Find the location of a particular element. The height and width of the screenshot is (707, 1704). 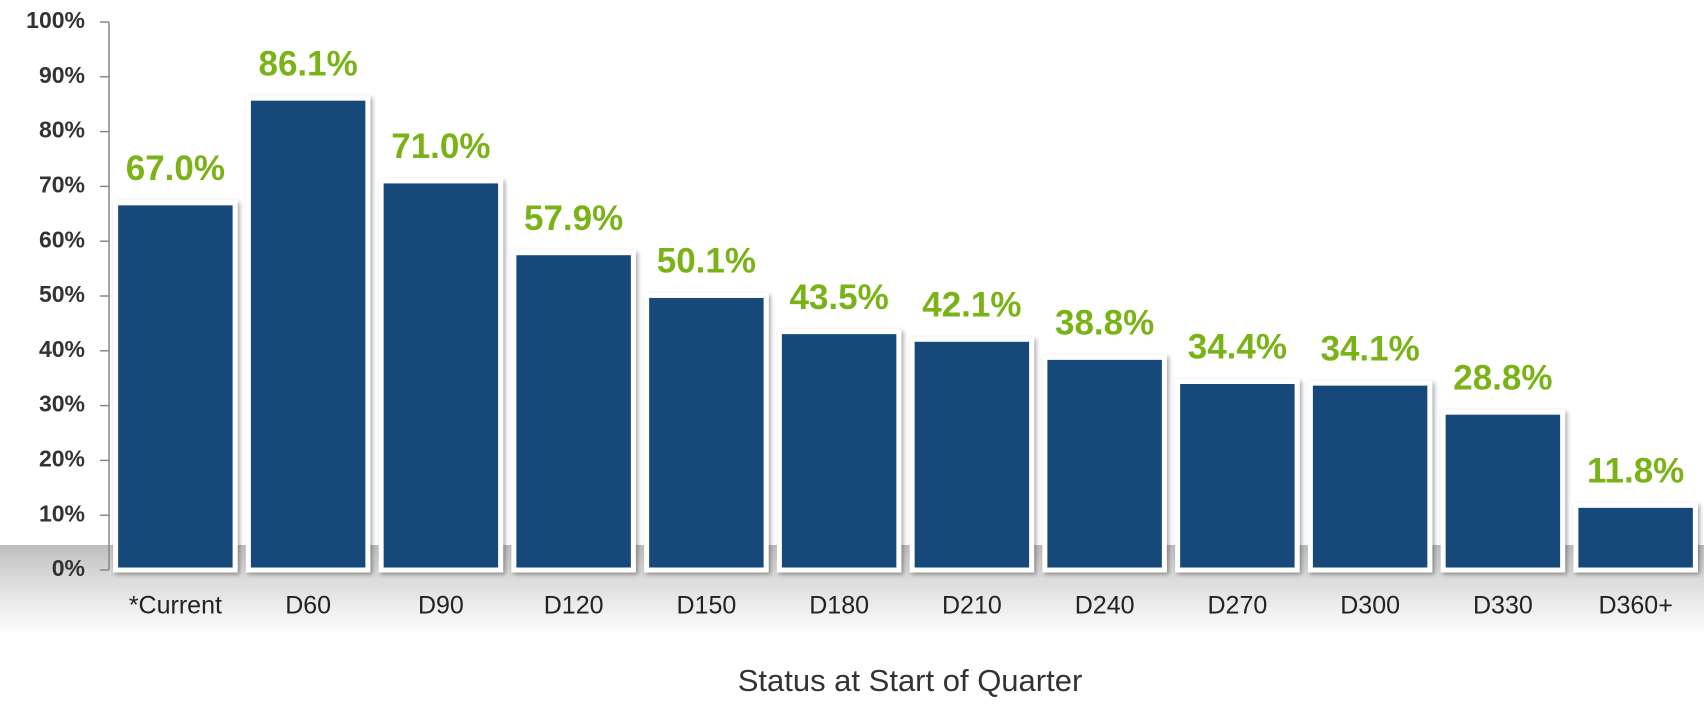

y-tick-label: 10% is located at coordinates (62, 513).